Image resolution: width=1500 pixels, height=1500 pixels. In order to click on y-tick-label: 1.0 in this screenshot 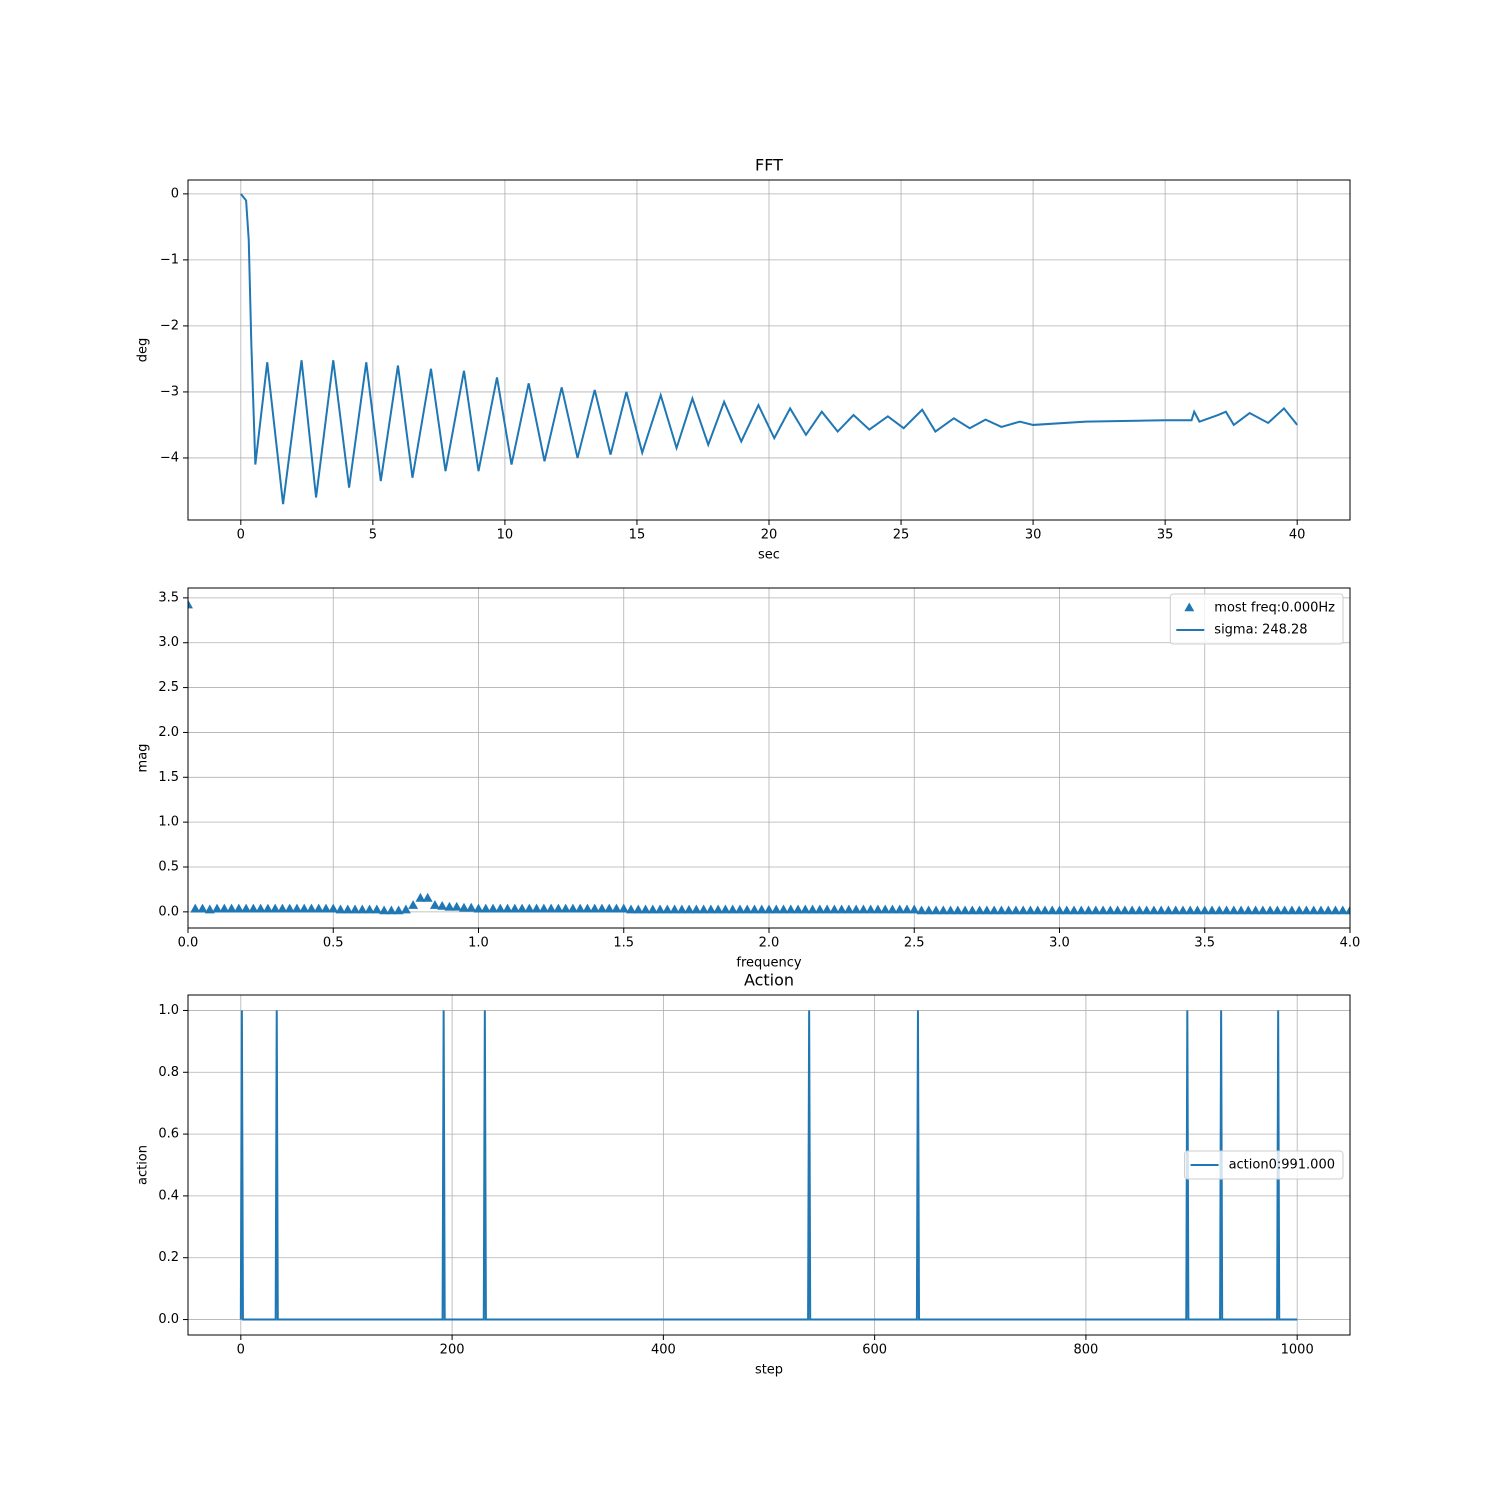, I will do `click(168, 822)`.